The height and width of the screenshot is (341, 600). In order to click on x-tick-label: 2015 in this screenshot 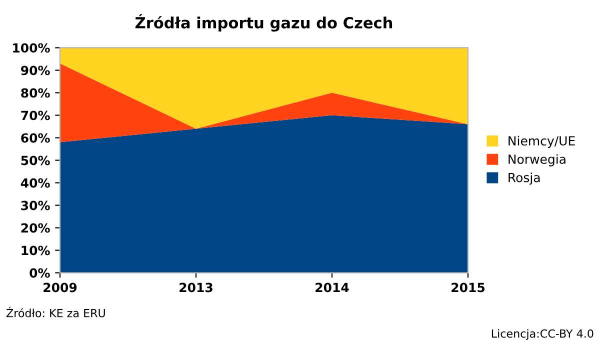, I will do `click(468, 287)`.